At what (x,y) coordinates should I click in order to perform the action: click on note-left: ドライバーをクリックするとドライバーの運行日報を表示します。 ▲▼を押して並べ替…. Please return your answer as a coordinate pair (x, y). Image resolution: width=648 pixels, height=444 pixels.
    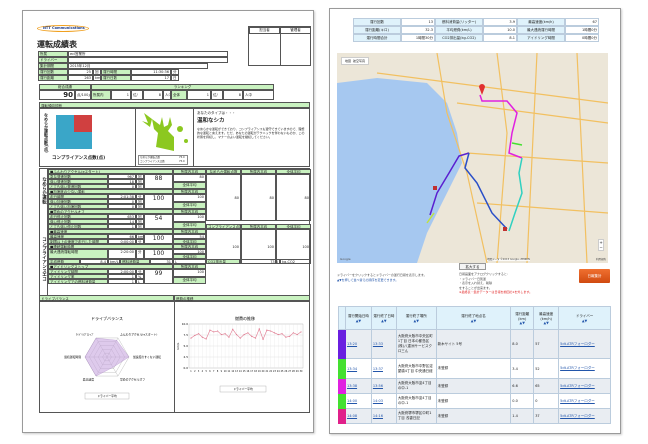
    Looking at the image, I should click on (382, 277).